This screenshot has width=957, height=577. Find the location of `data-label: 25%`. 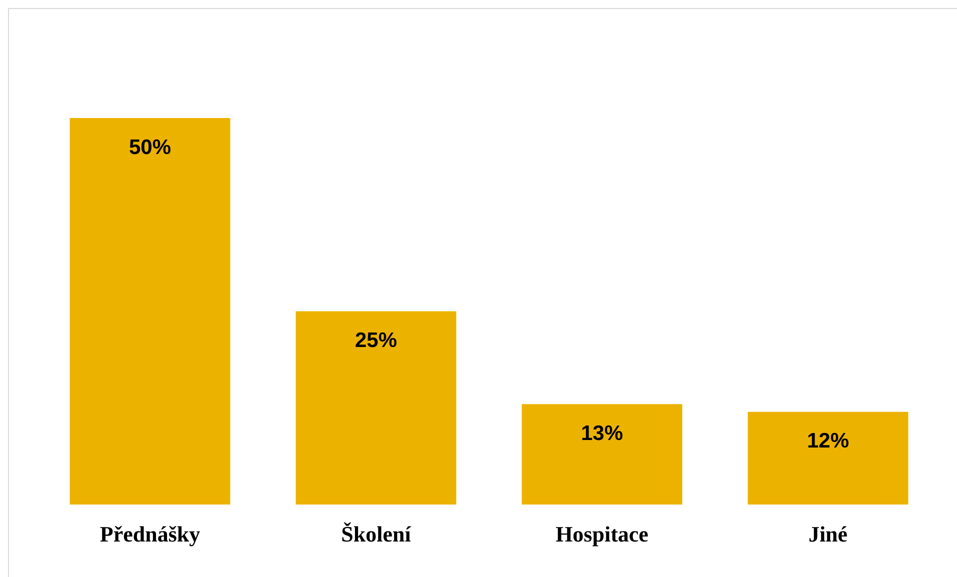

data-label: 25% is located at coordinates (376, 340).